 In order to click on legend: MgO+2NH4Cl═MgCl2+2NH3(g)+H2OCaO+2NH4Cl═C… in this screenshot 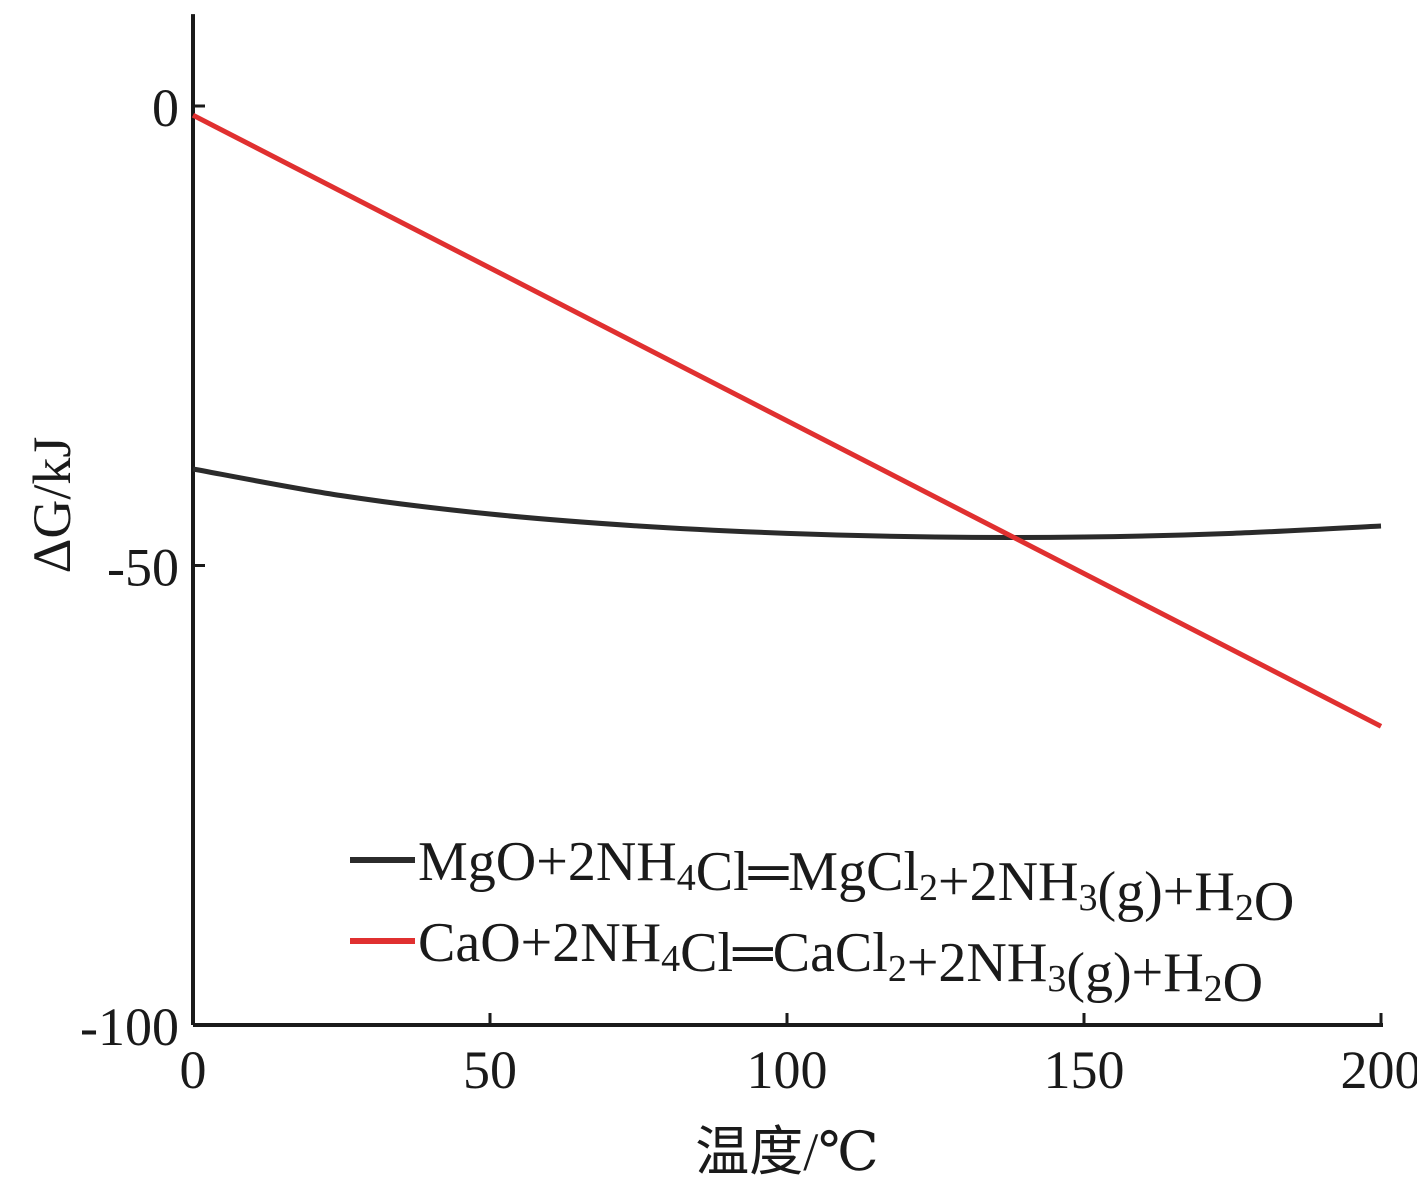, I will do `click(822, 922)`.